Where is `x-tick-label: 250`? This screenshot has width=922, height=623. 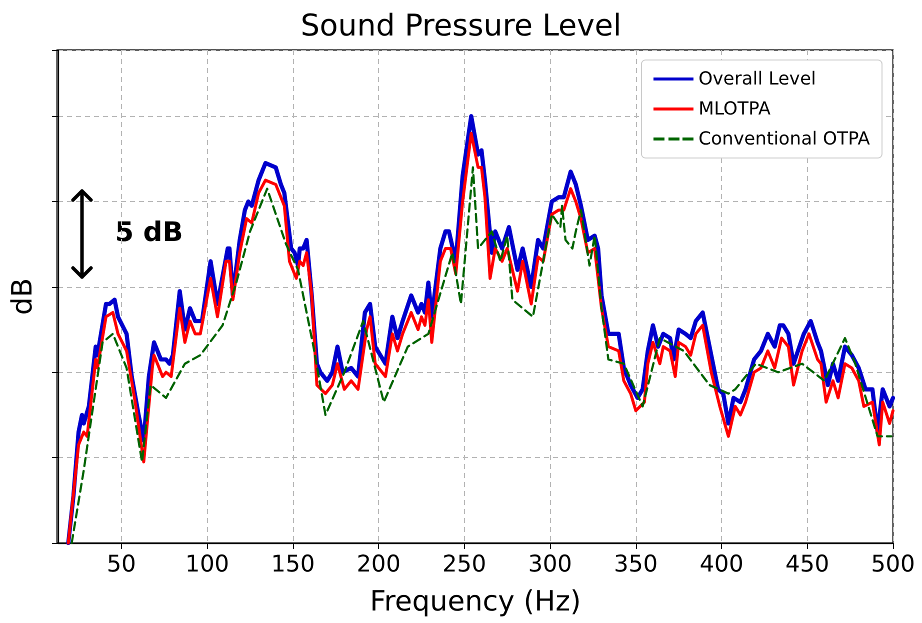
x-tick-label: 250 is located at coordinates (464, 565).